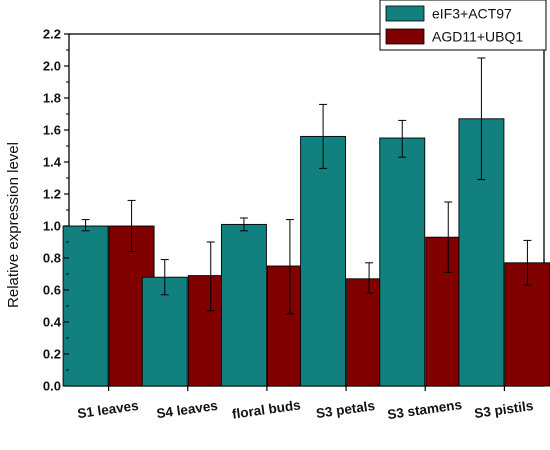 Image resolution: width=550 pixels, height=450 pixels. Describe the element at coordinates (463, 25) in the screenshot. I see `legend: eIF3+ACT97 AGD11+UBQ1` at that location.